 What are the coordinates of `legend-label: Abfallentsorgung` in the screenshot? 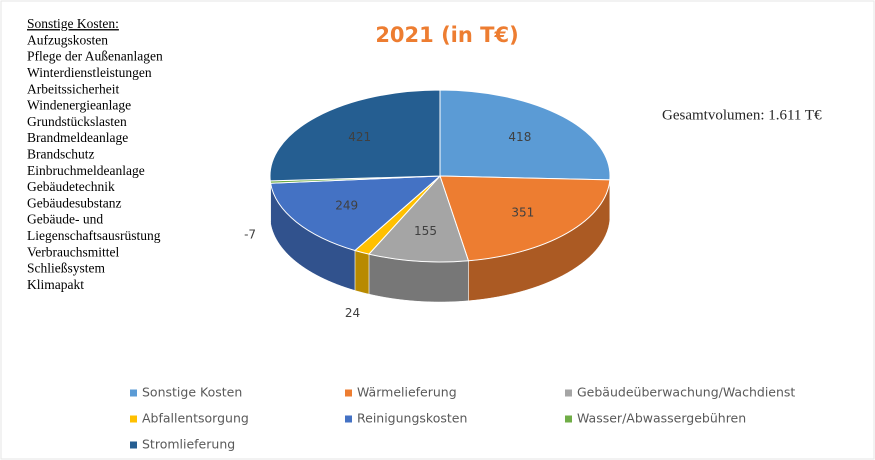 It's located at (195, 418).